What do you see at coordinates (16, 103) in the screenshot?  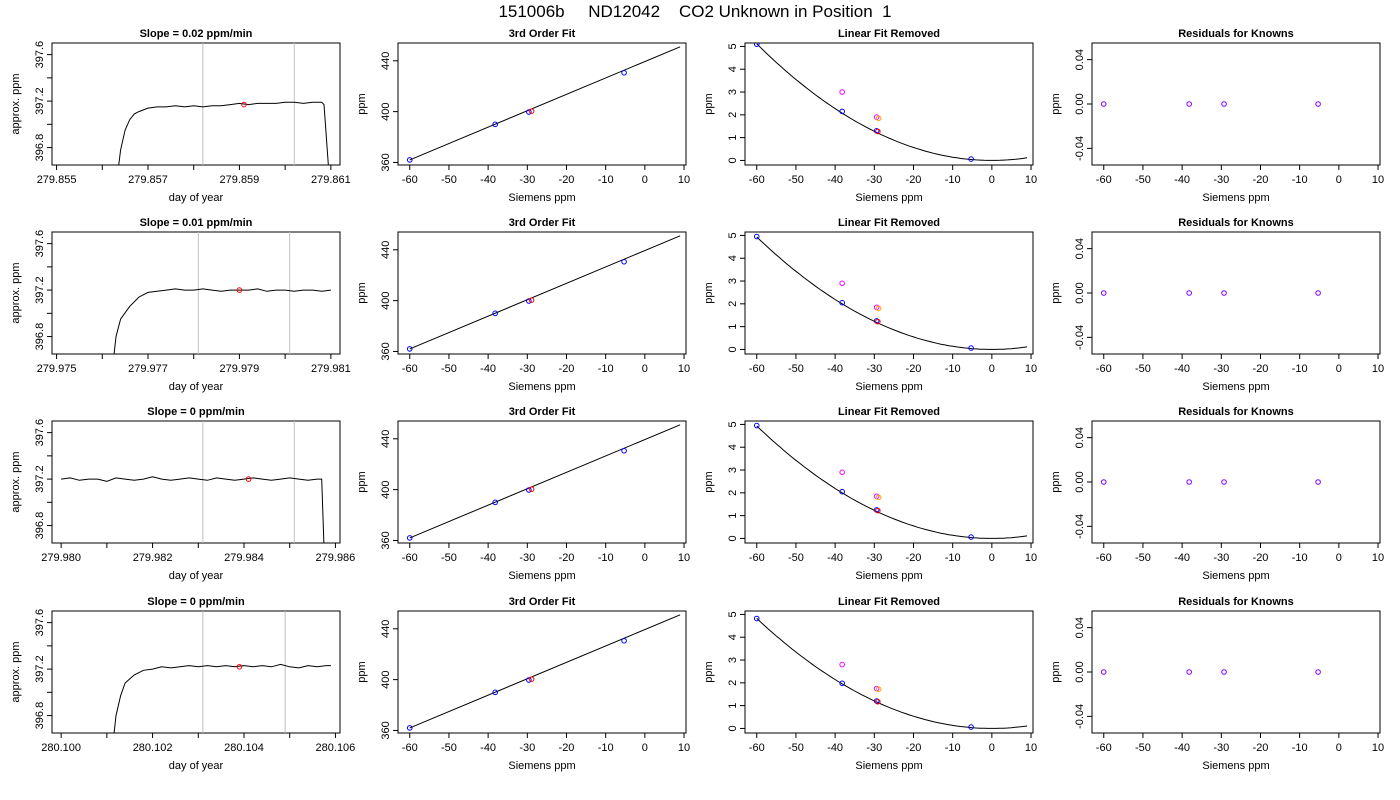 I see `y-axis-label: approx. ppm` at bounding box center [16, 103].